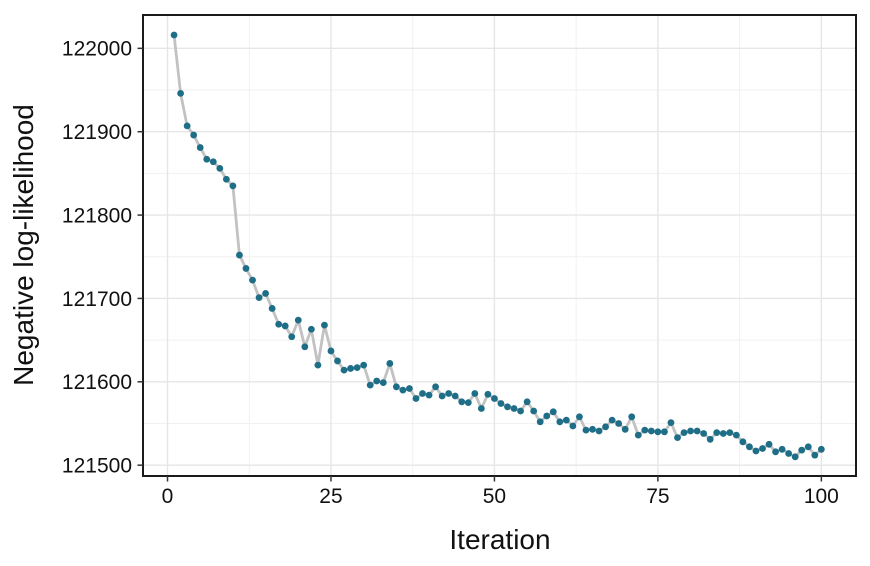  Describe the element at coordinates (97, 49) in the screenshot. I see `y-tick-label: 122000` at that location.